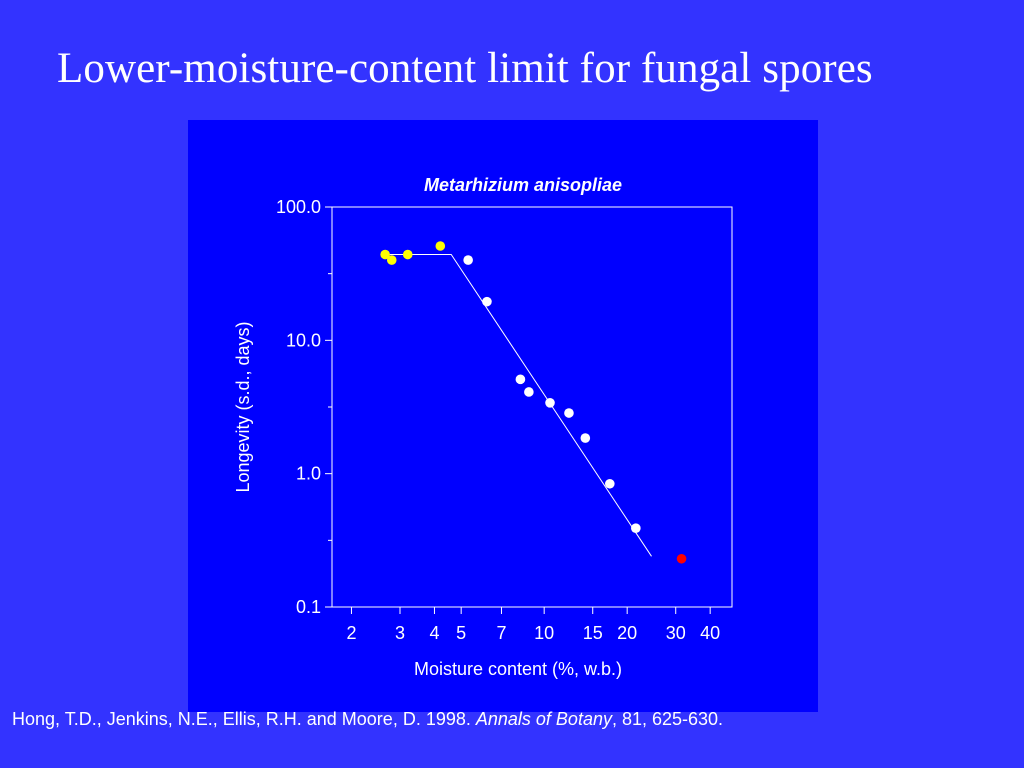  What do you see at coordinates (434, 633) in the screenshot?
I see `x-tick-label: 4` at bounding box center [434, 633].